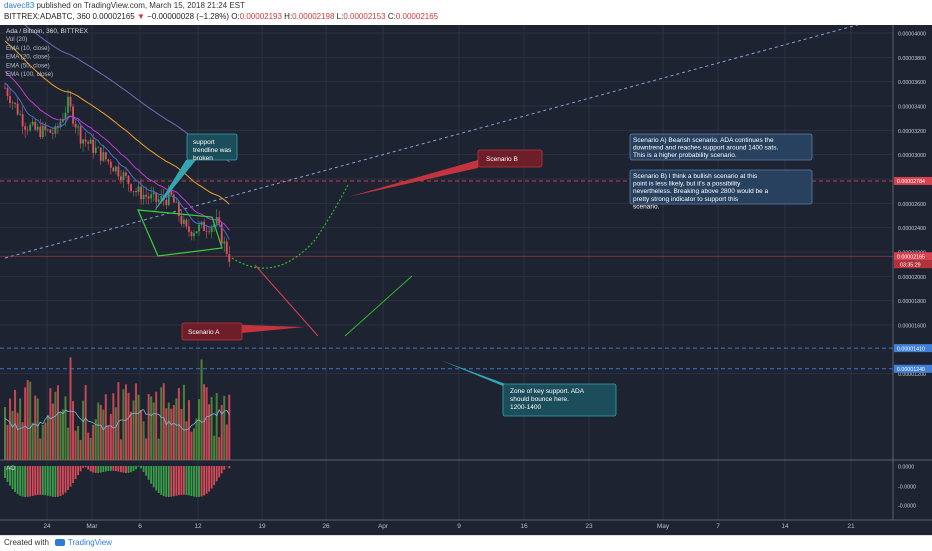  I want to click on x-tick-label: 16, so click(524, 526).